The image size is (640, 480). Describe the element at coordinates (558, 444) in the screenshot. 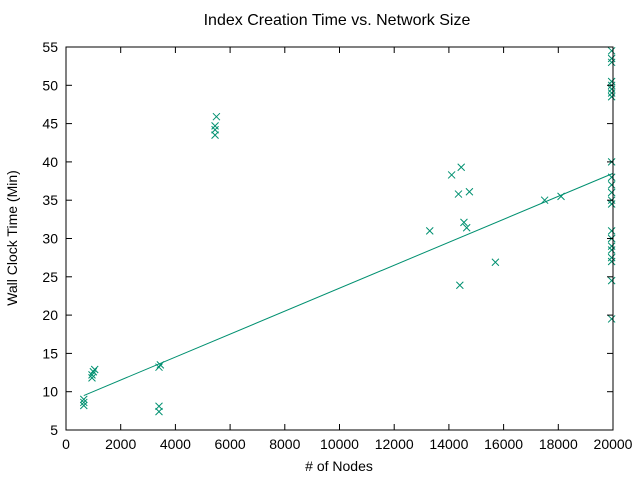

I see `x-tick-label: 18000` at that location.